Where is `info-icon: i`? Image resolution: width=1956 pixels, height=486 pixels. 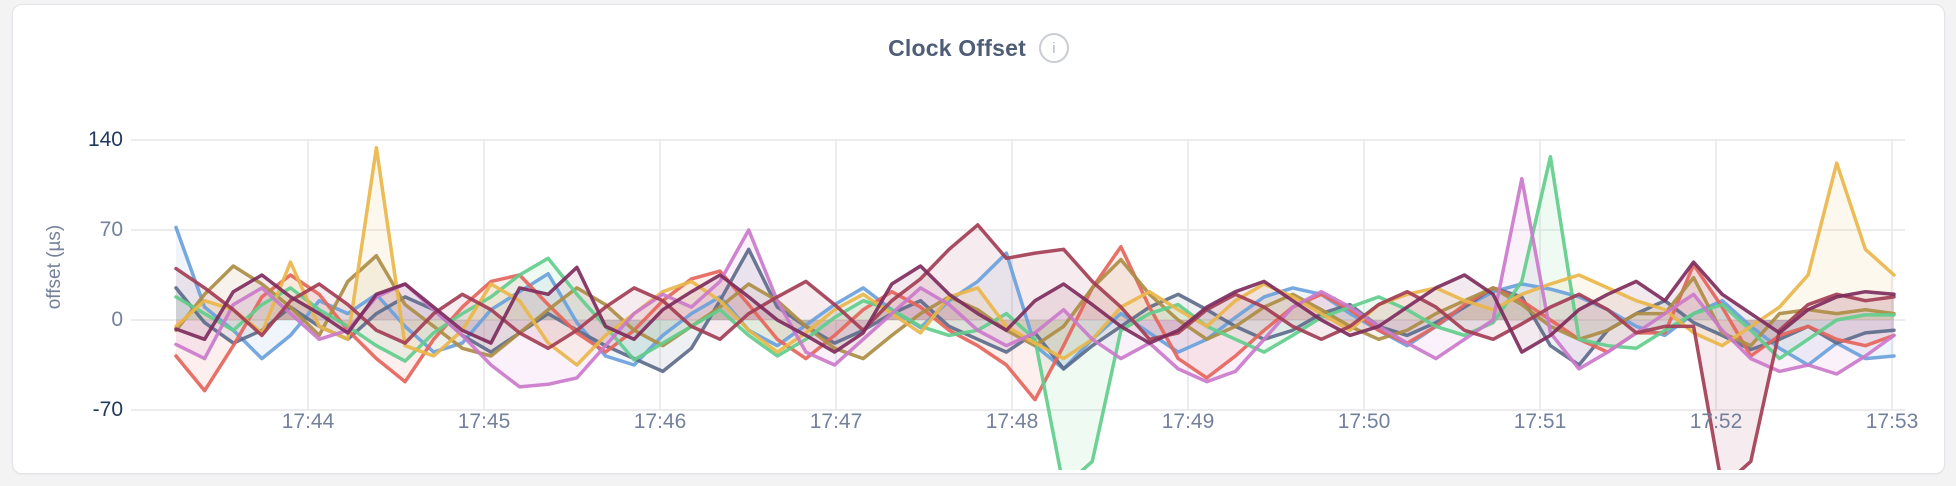 info-icon: i is located at coordinates (1053, 48).